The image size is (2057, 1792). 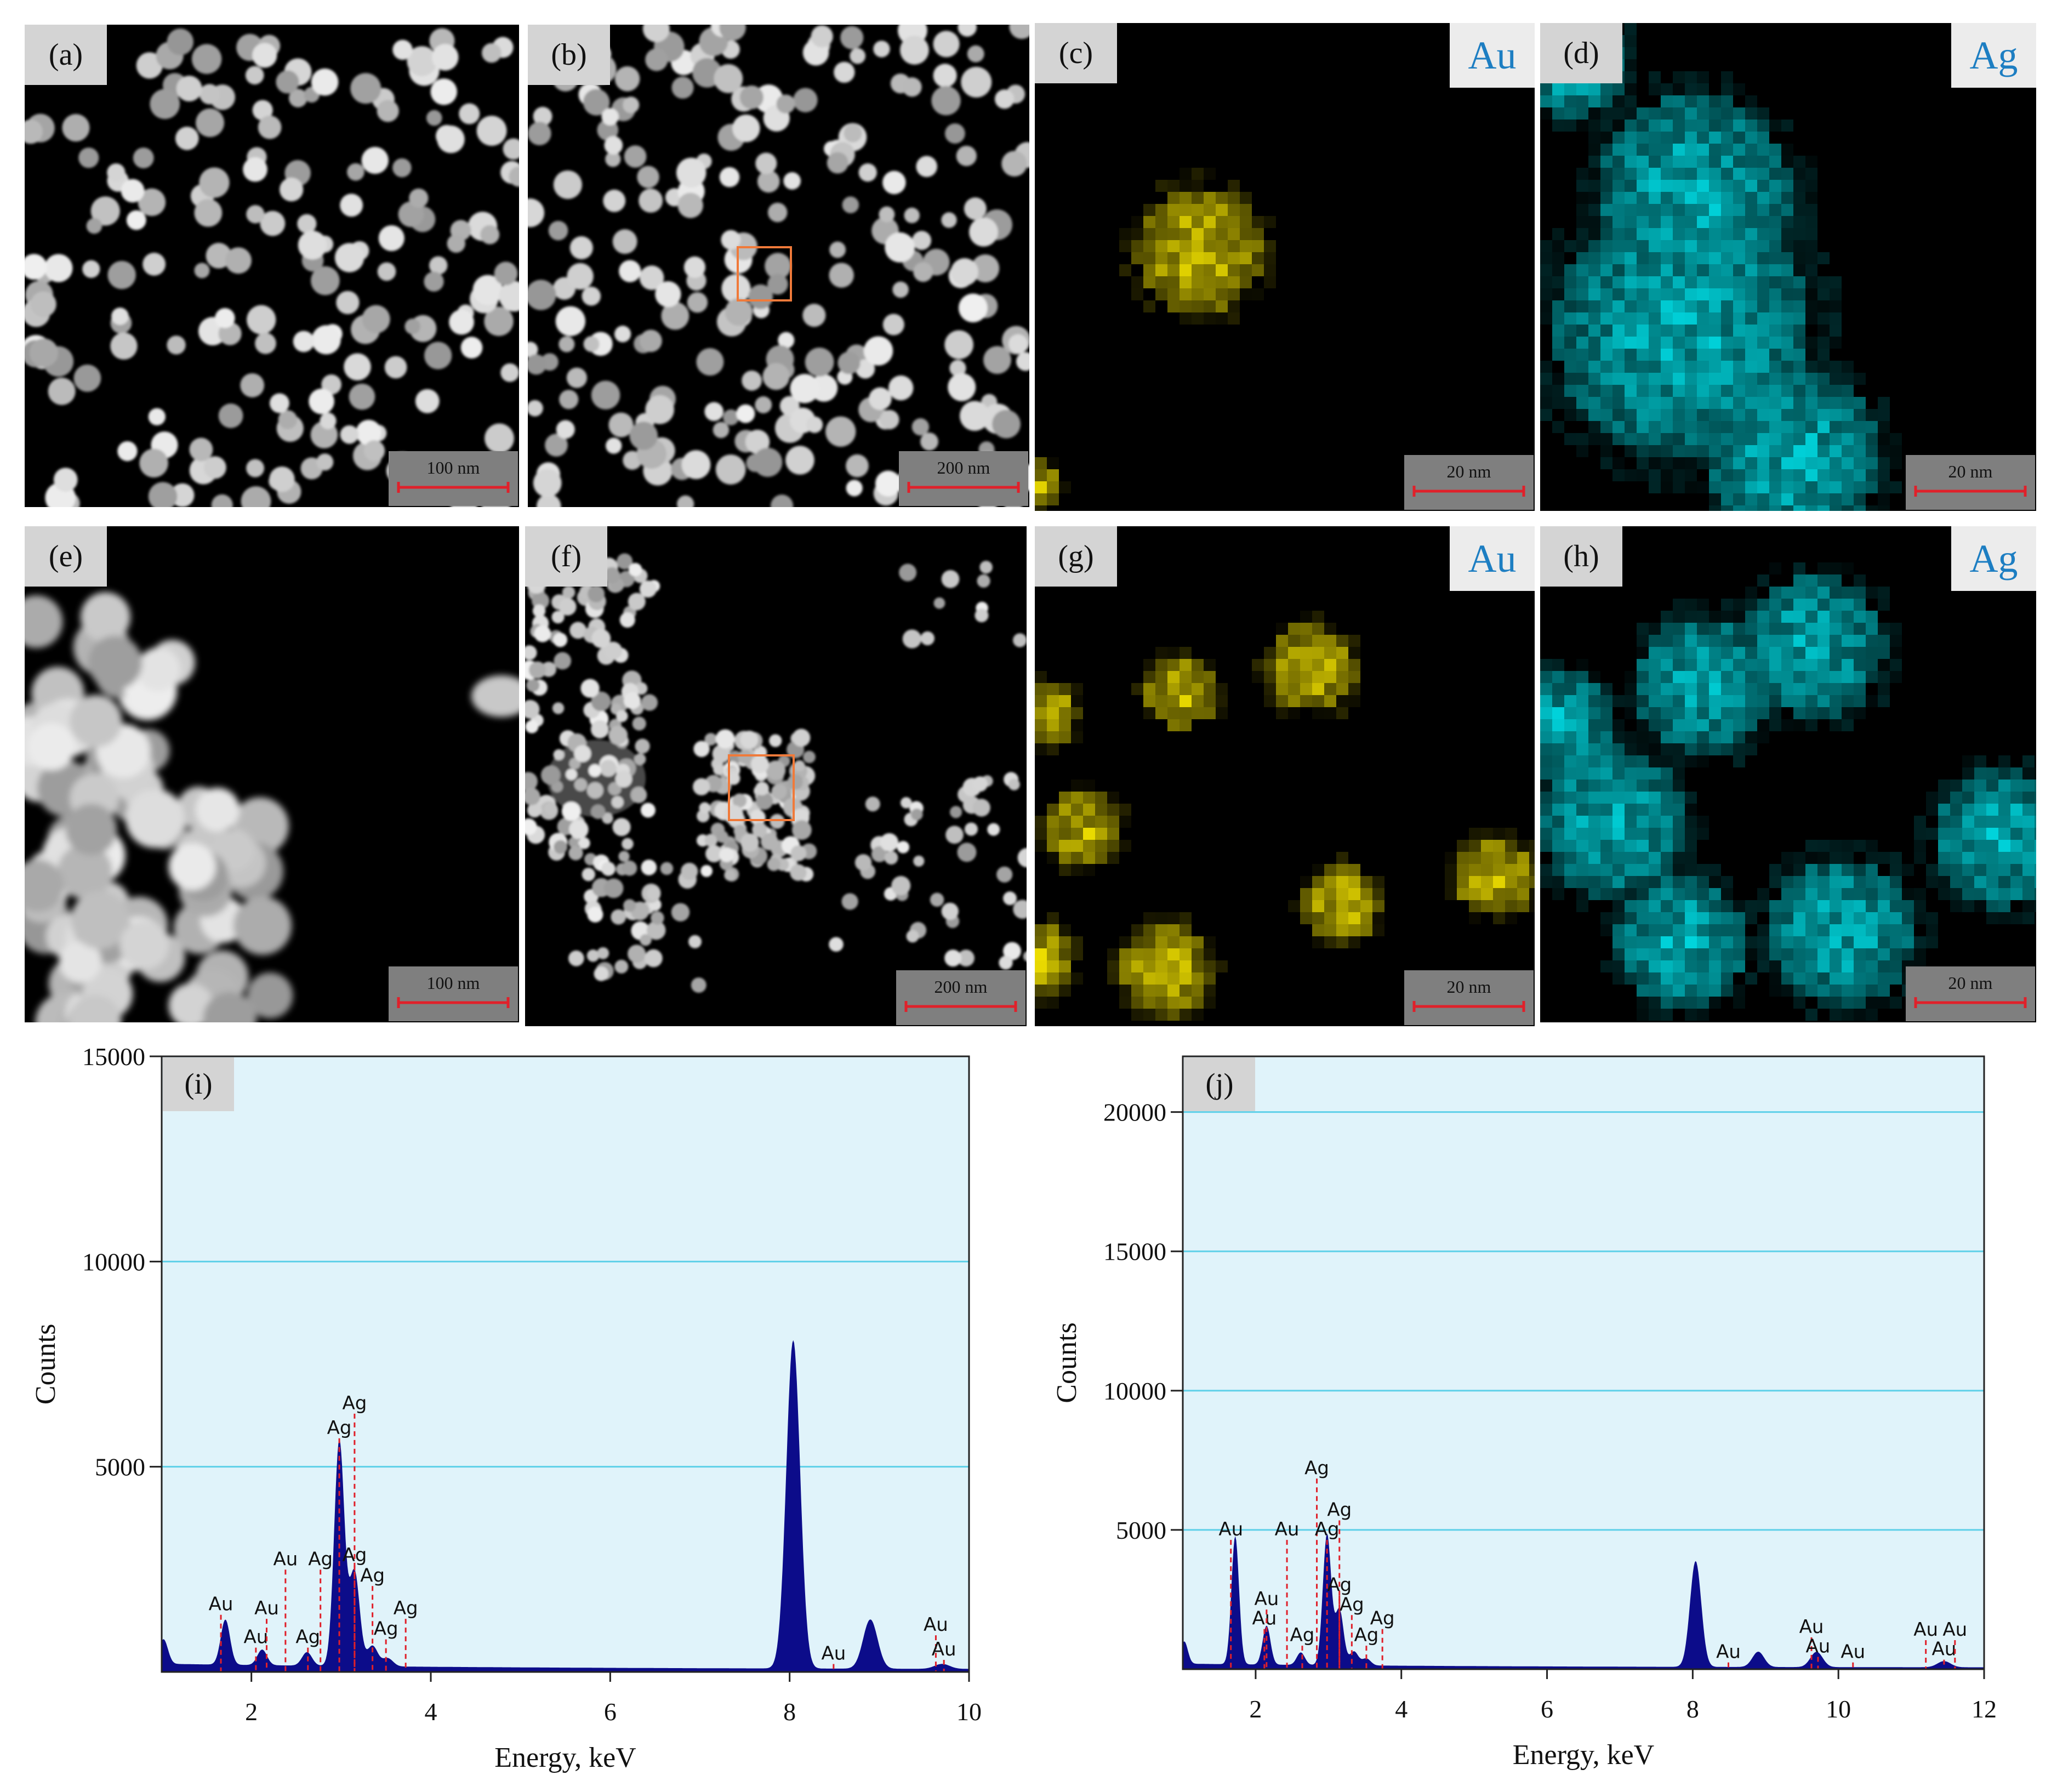 I want to click on haadf-image-b, so click(x=778, y=266).